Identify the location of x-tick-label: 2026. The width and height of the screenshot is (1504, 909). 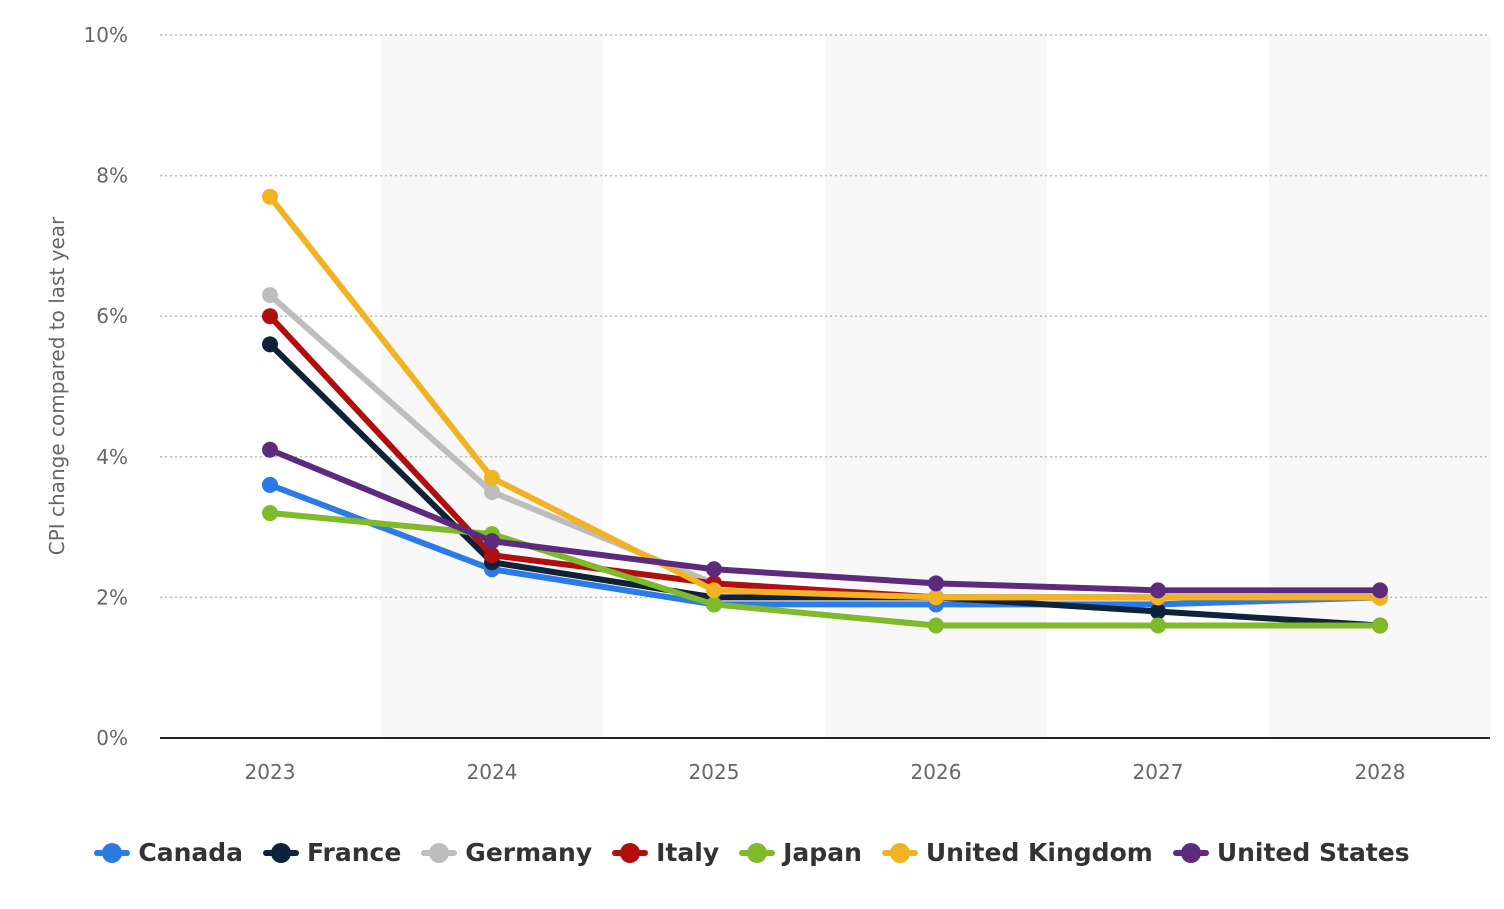
(936, 772).